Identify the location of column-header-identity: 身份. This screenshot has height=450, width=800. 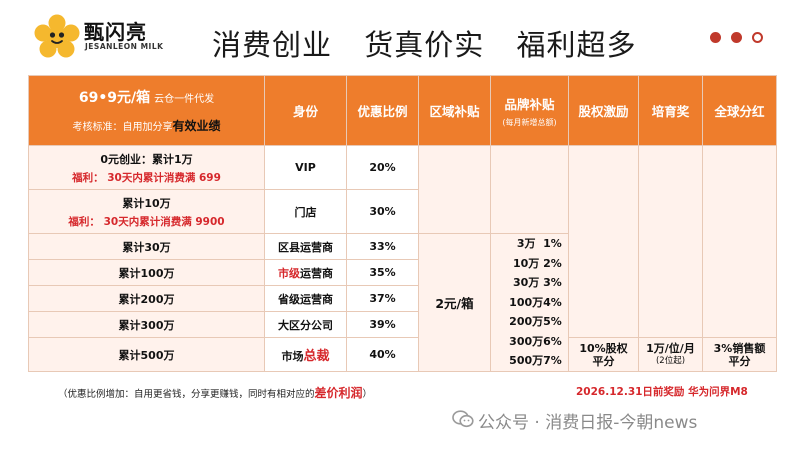
(305, 110).